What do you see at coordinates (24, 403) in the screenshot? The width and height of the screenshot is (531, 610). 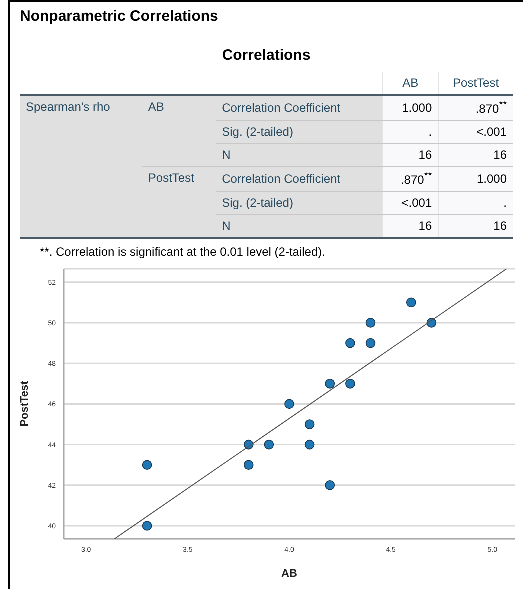 I see `y-axis-title: PostTest` at bounding box center [24, 403].